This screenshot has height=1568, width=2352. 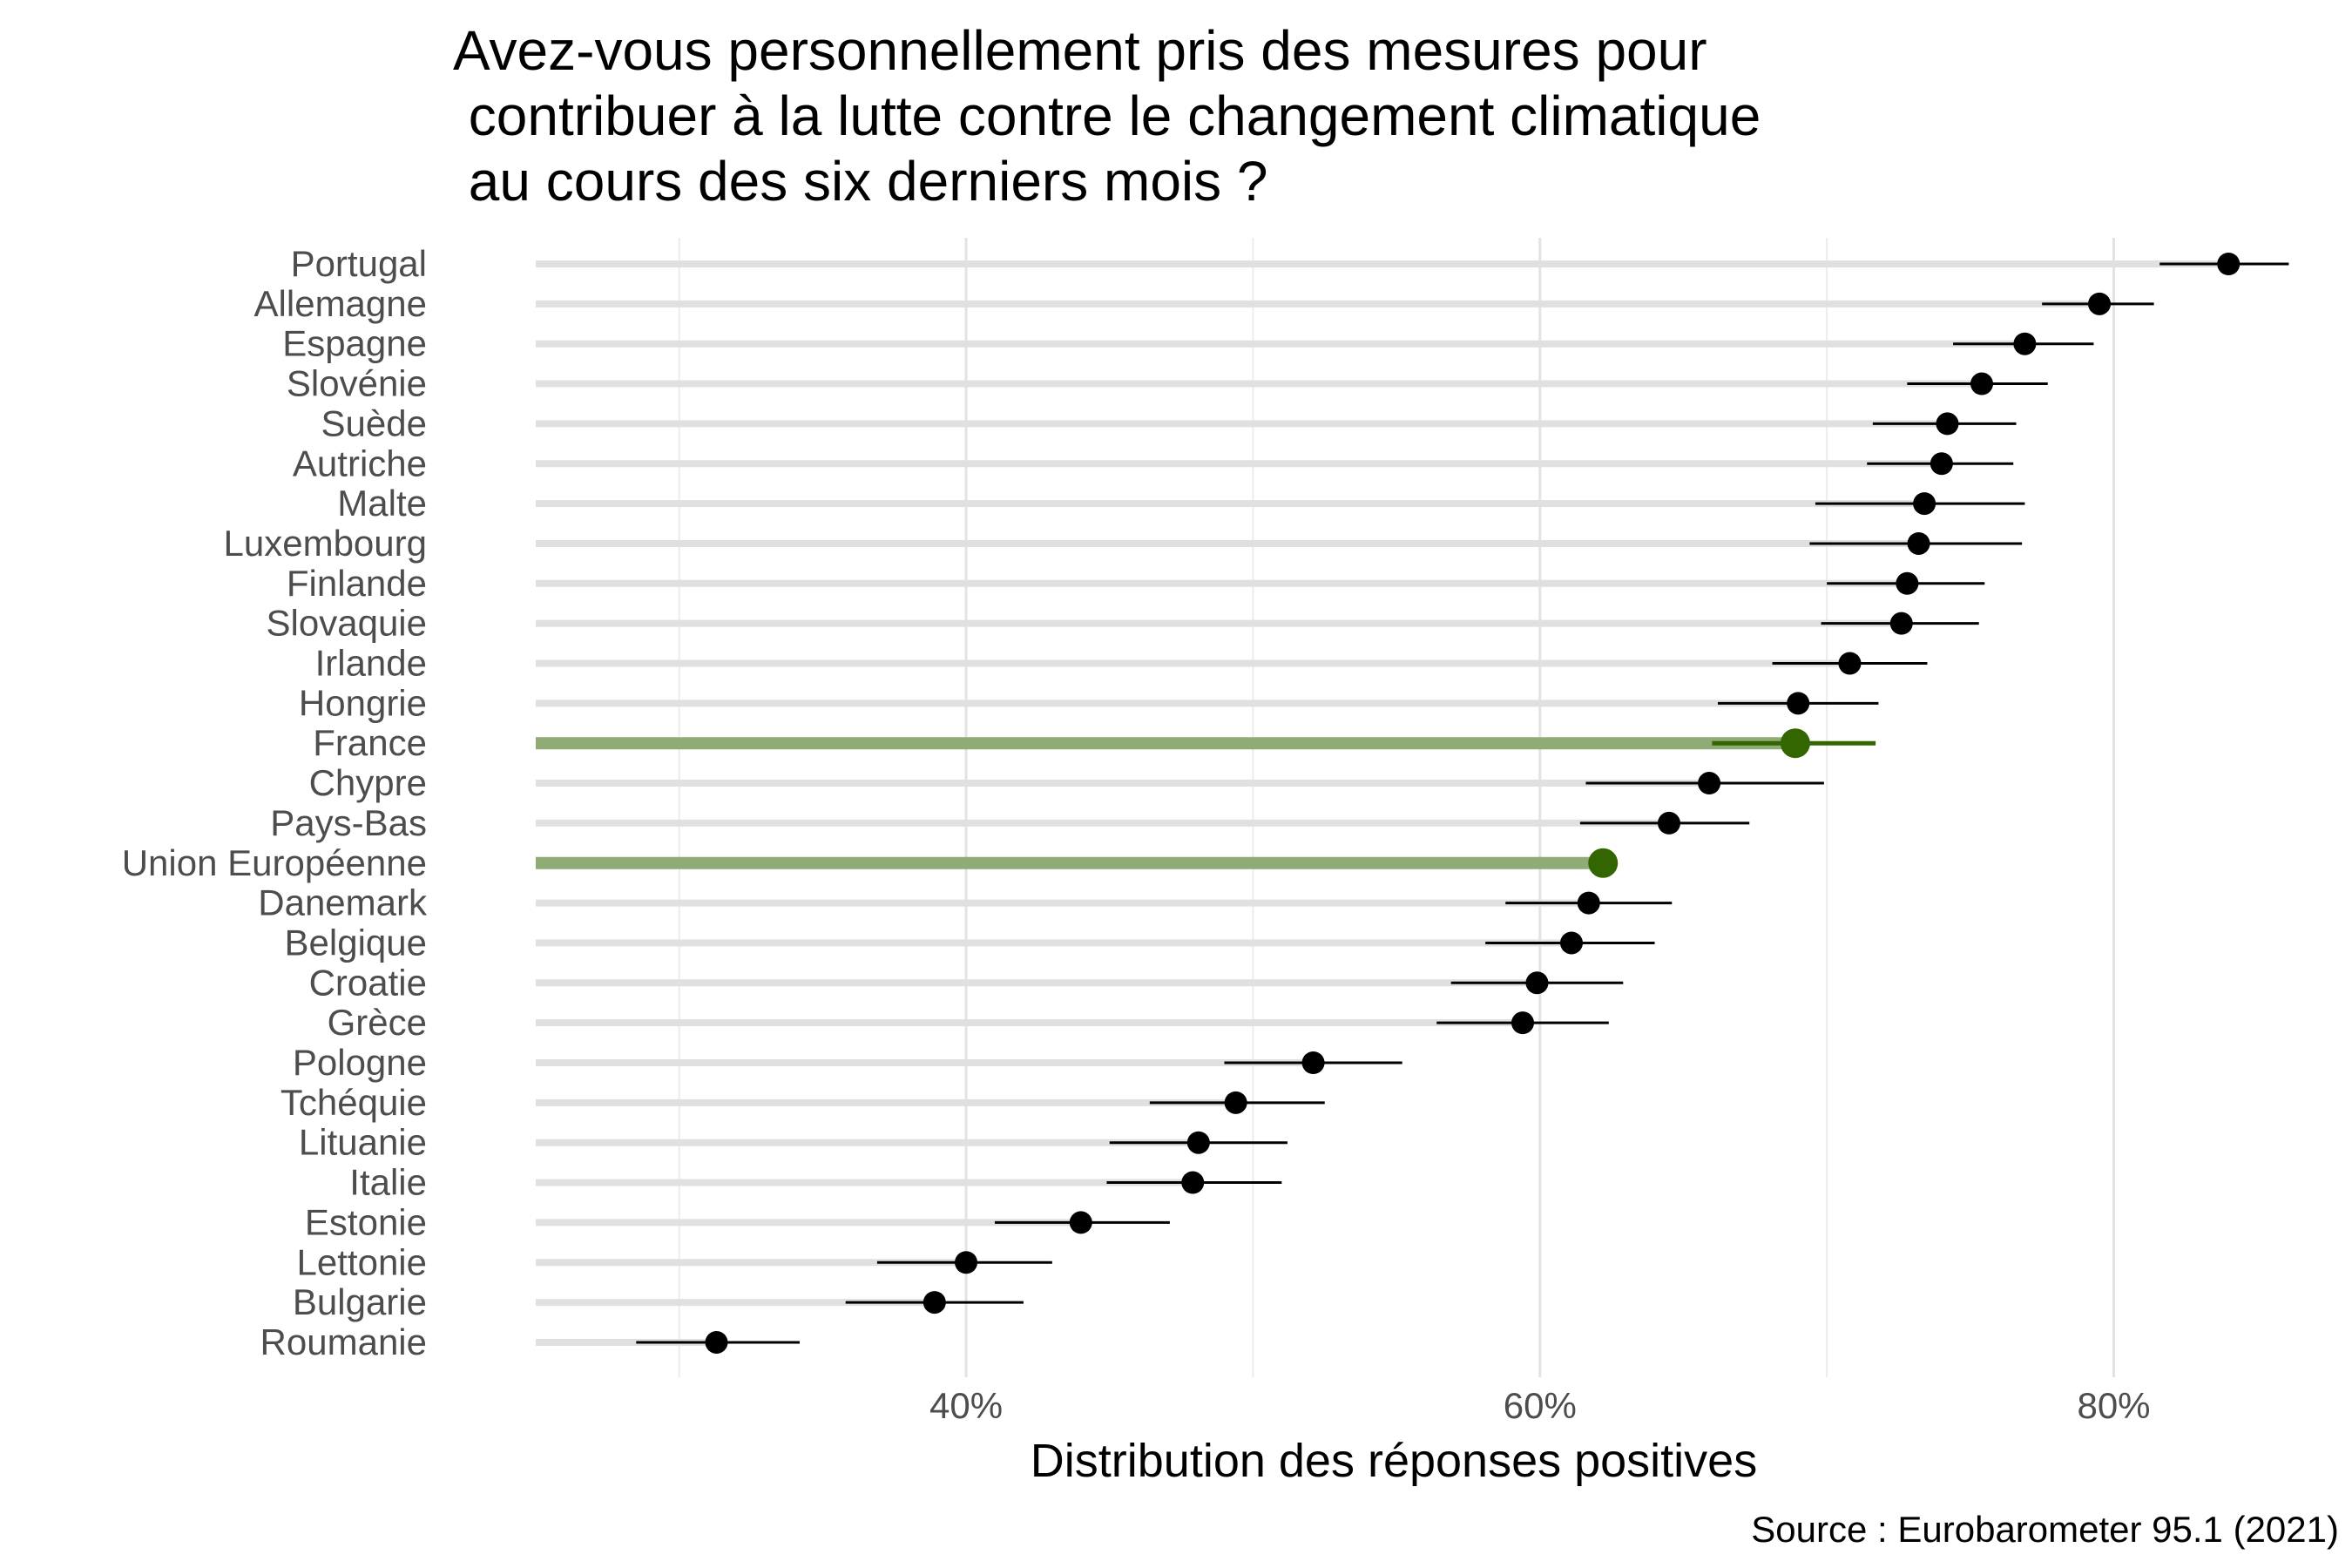 What do you see at coordinates (360, 1301) in the screenshot?
I see `country-label: Bulgarie` at bounding box center [360, 1301].